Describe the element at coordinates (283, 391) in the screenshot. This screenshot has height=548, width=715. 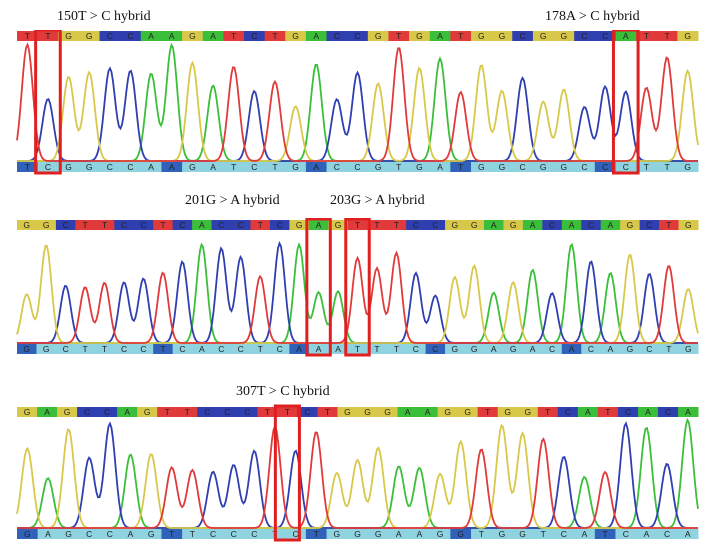
I see `annotation-label-307: 307T > C hybrid` at that location.